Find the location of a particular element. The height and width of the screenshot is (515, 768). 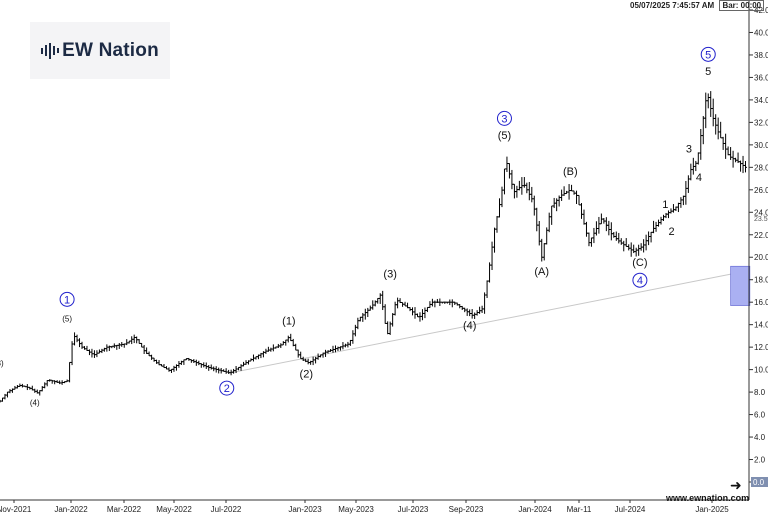

trendline-layer is located at coordinates (489, 322).